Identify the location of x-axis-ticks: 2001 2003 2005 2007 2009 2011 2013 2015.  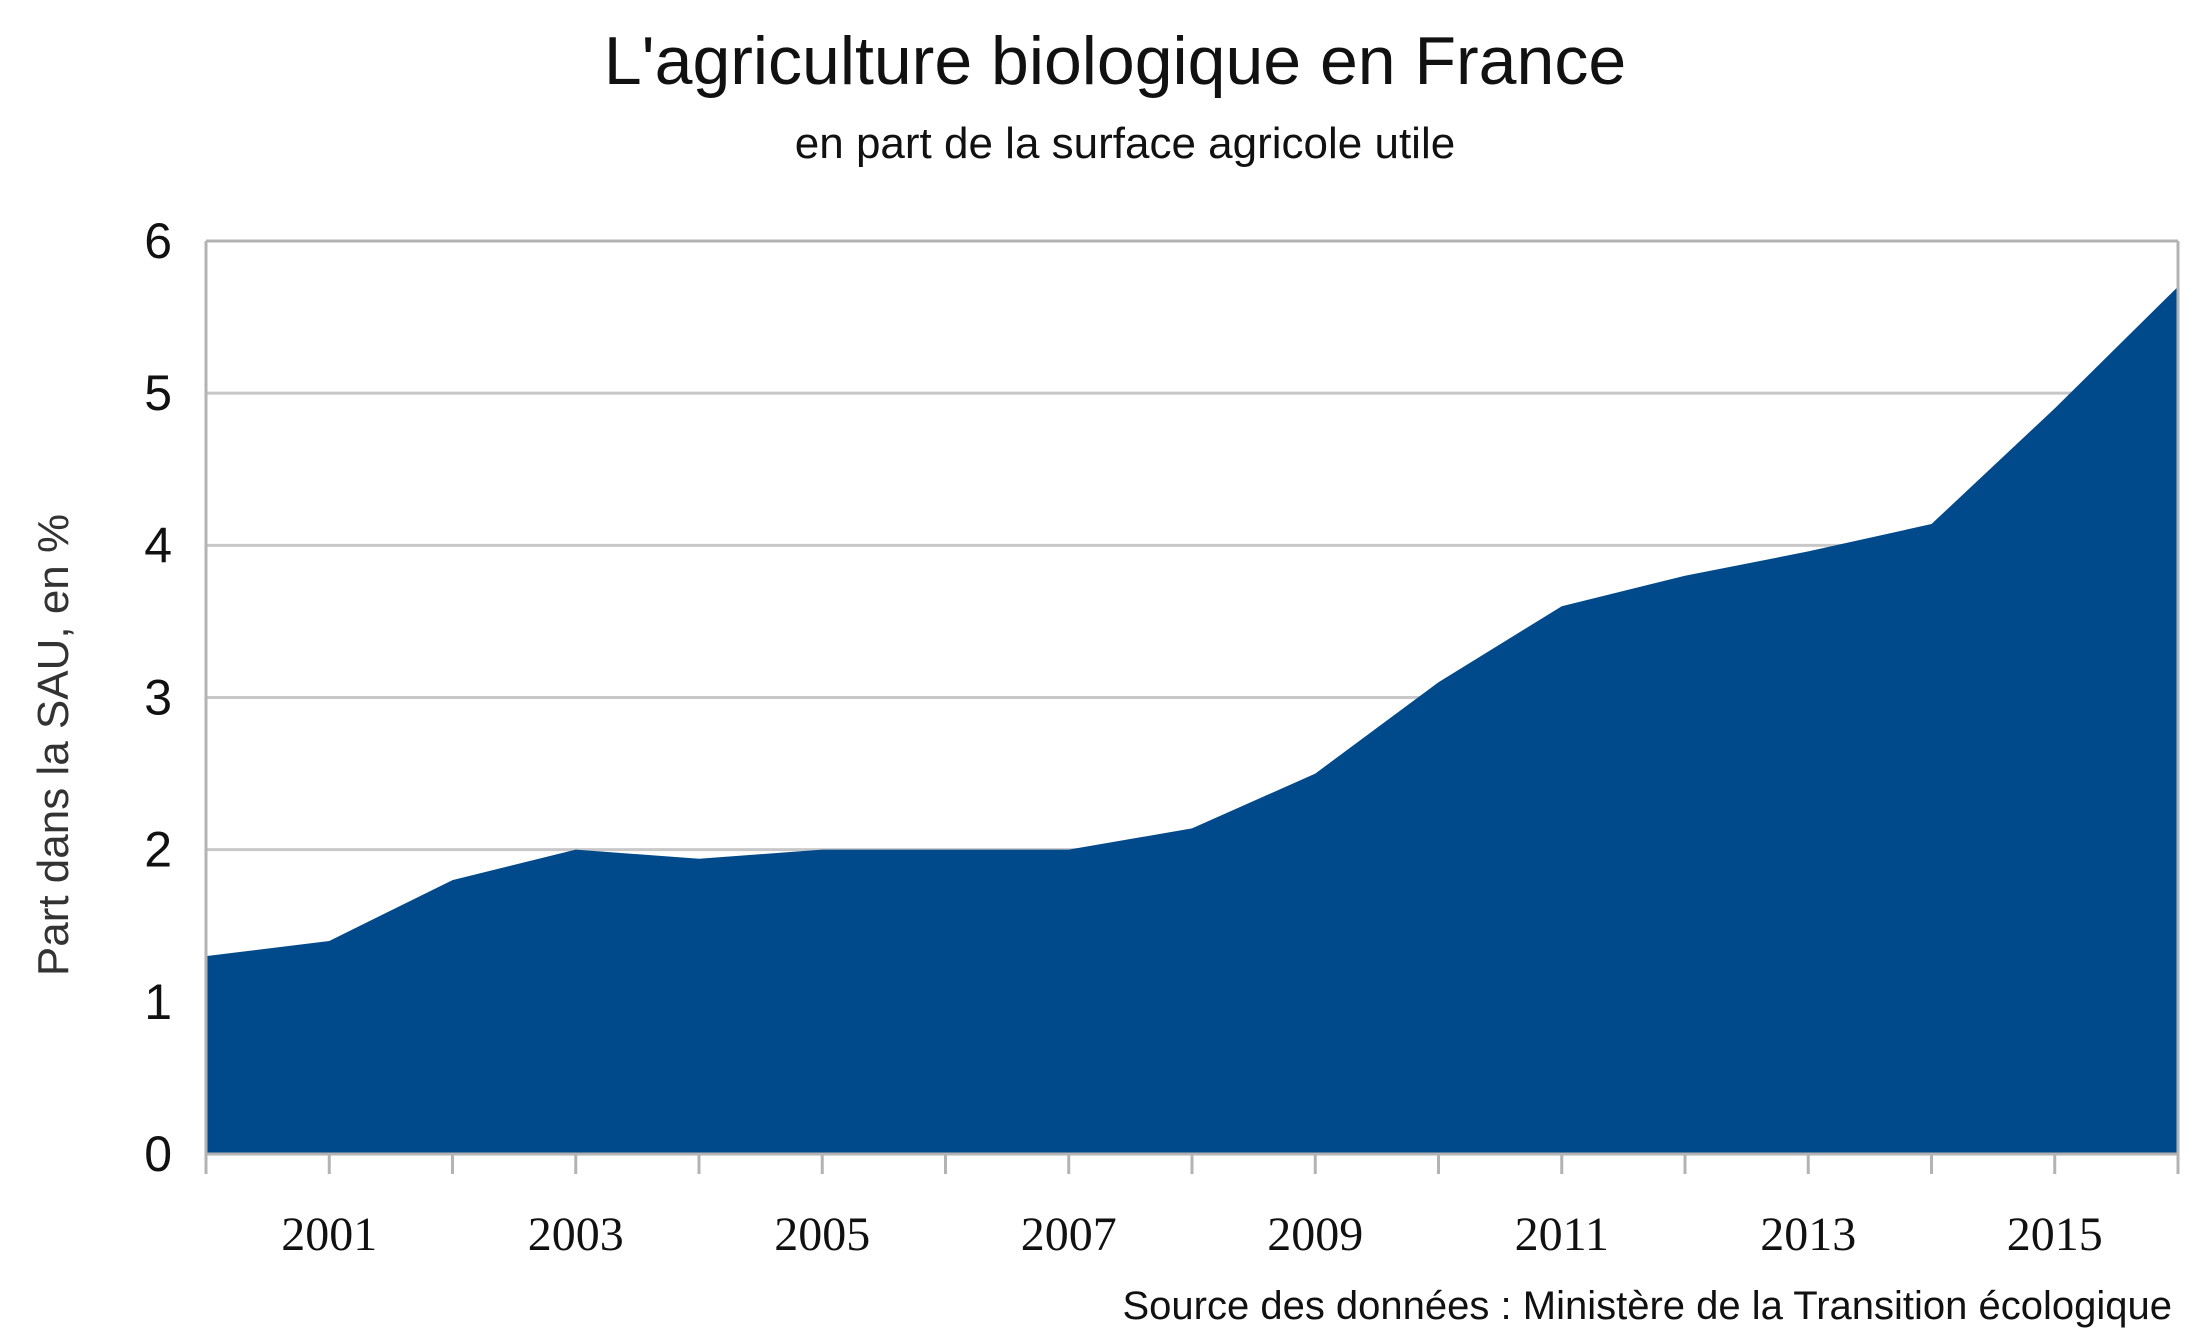
(1192, 1207).